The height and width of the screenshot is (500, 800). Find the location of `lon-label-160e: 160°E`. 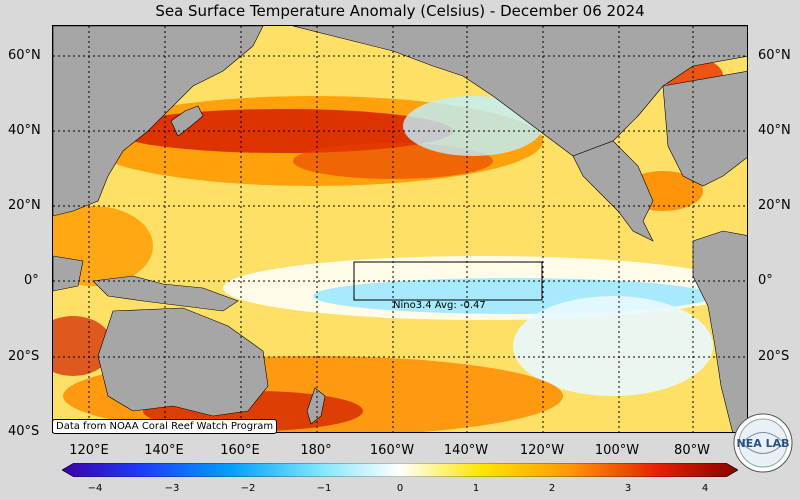

lon-label-160e: 160°E is located at coordinates (240, 450).